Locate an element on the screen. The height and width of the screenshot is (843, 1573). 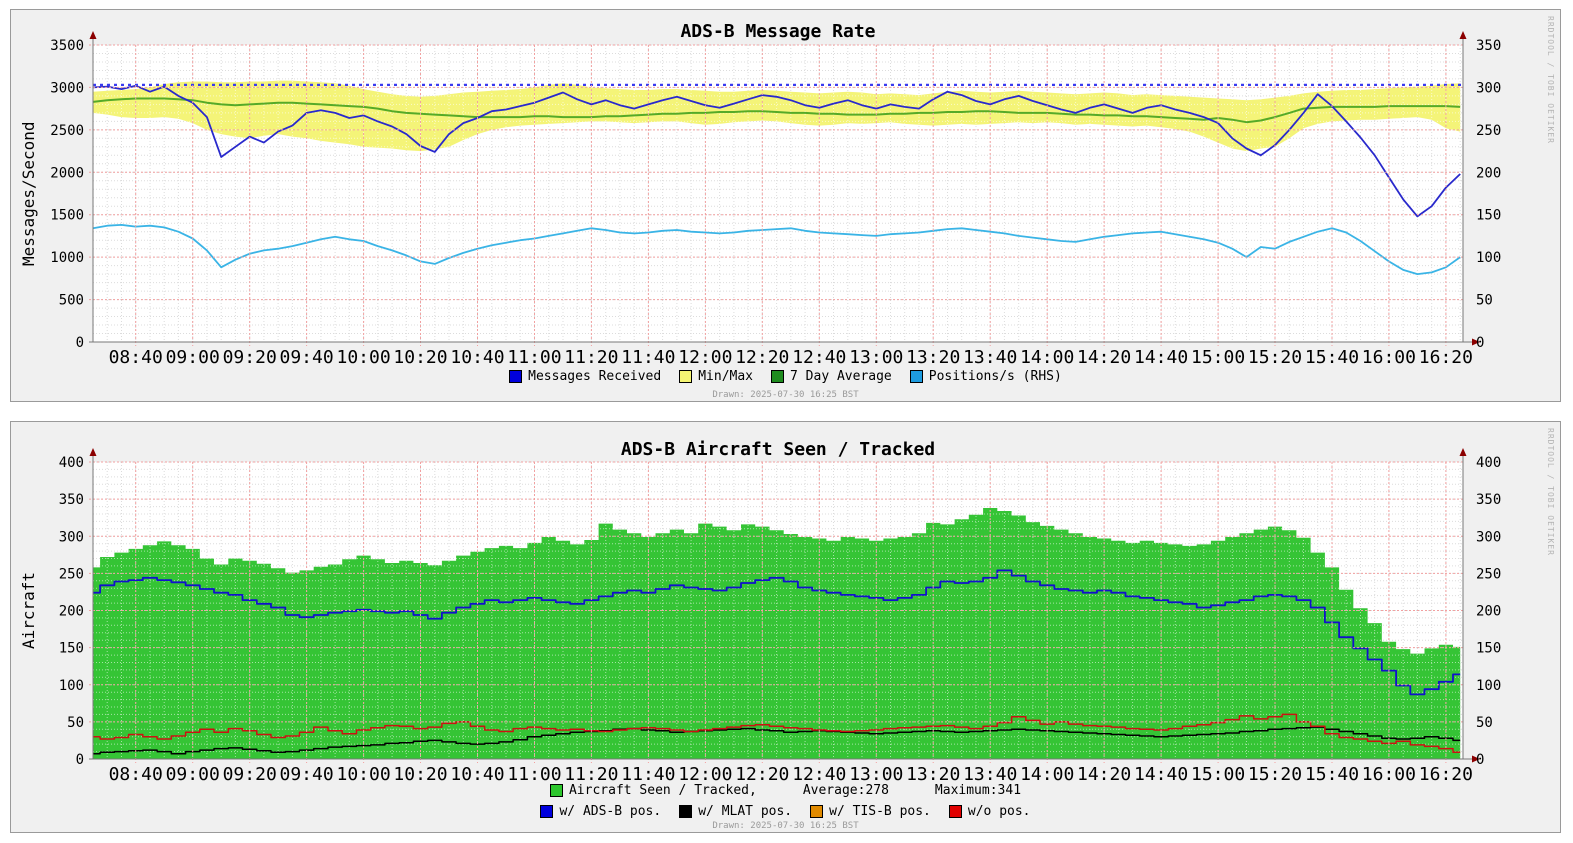
legend-item: Messages Received is located at coordinates (585, 376).